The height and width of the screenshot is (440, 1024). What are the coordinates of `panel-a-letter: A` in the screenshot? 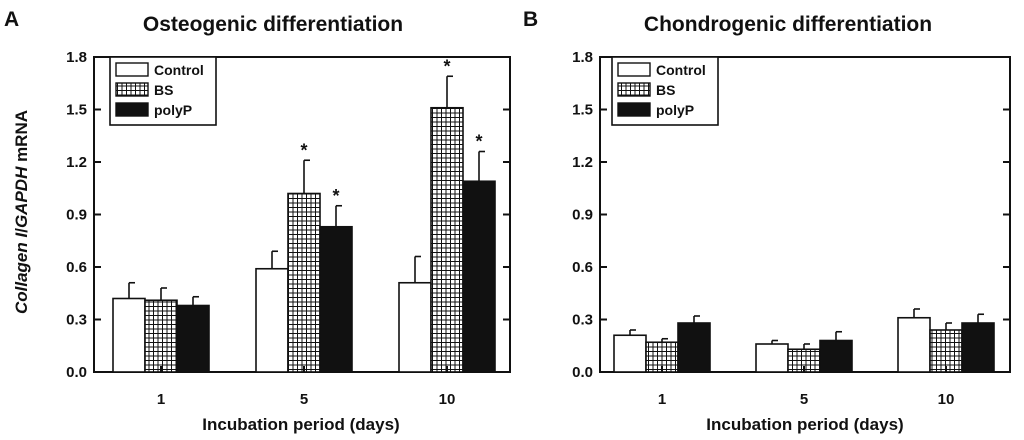 It's located at (11, 19).